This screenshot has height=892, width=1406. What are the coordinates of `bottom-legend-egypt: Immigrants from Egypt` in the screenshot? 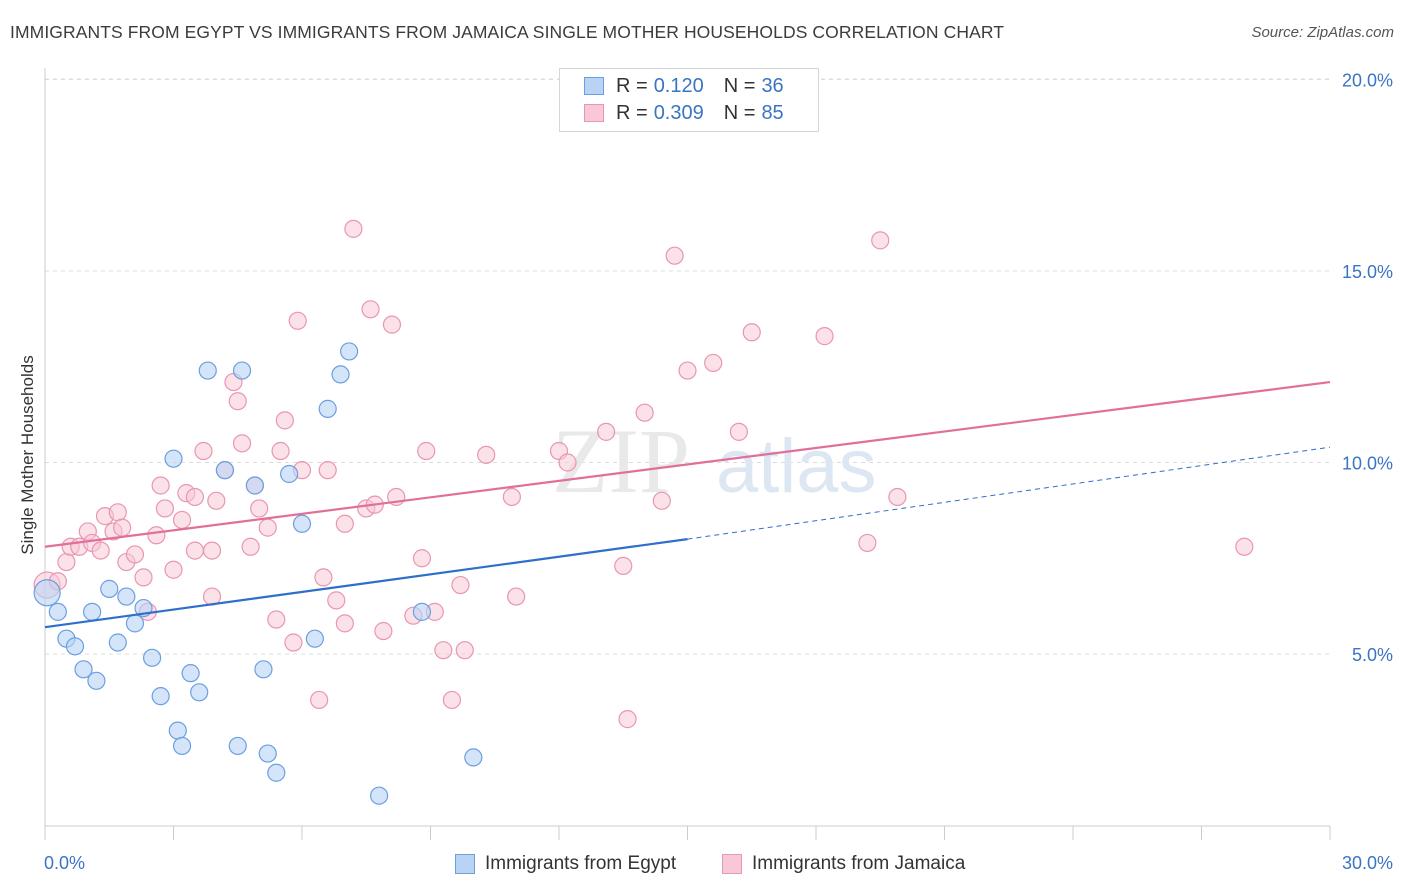 It's located at (565, 864).